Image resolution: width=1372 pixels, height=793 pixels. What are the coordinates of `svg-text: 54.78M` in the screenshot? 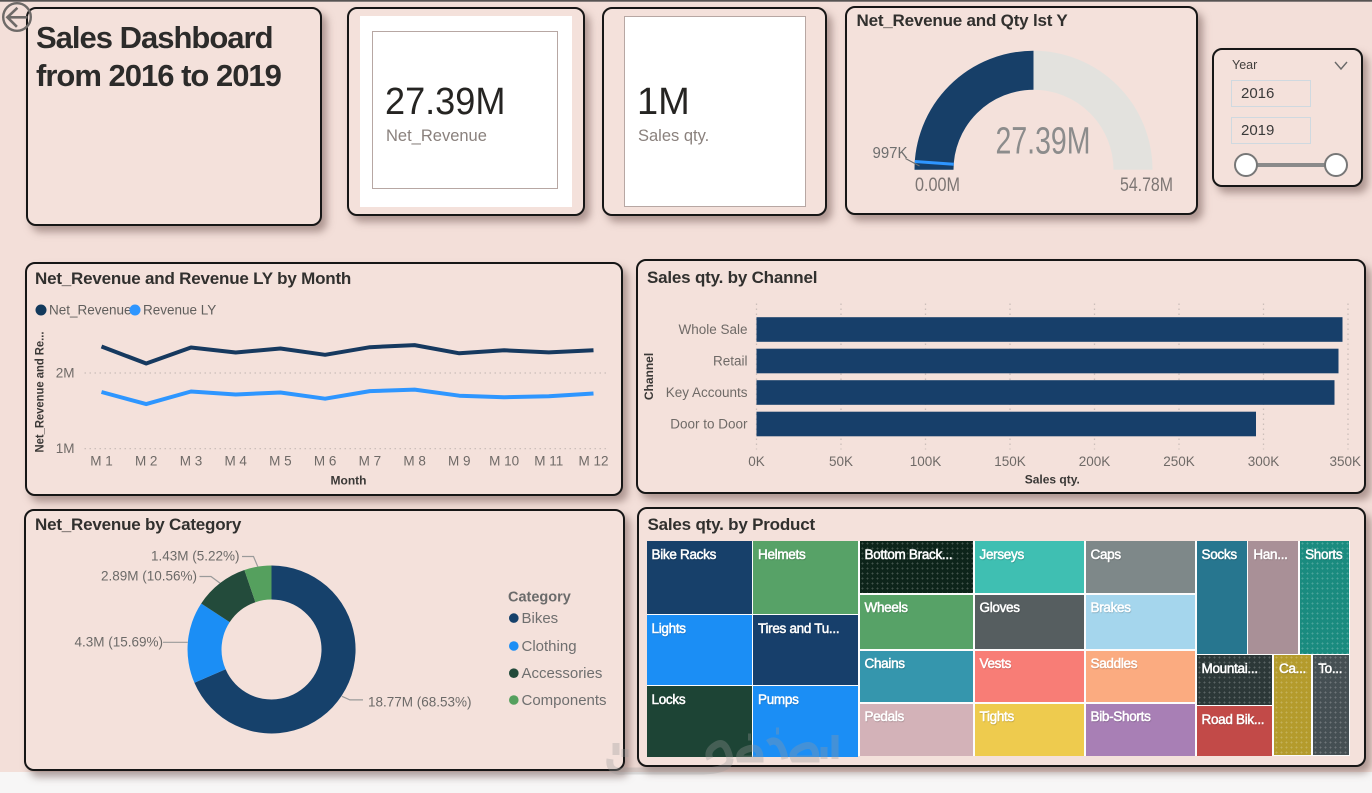 It's located at (1146, 185).